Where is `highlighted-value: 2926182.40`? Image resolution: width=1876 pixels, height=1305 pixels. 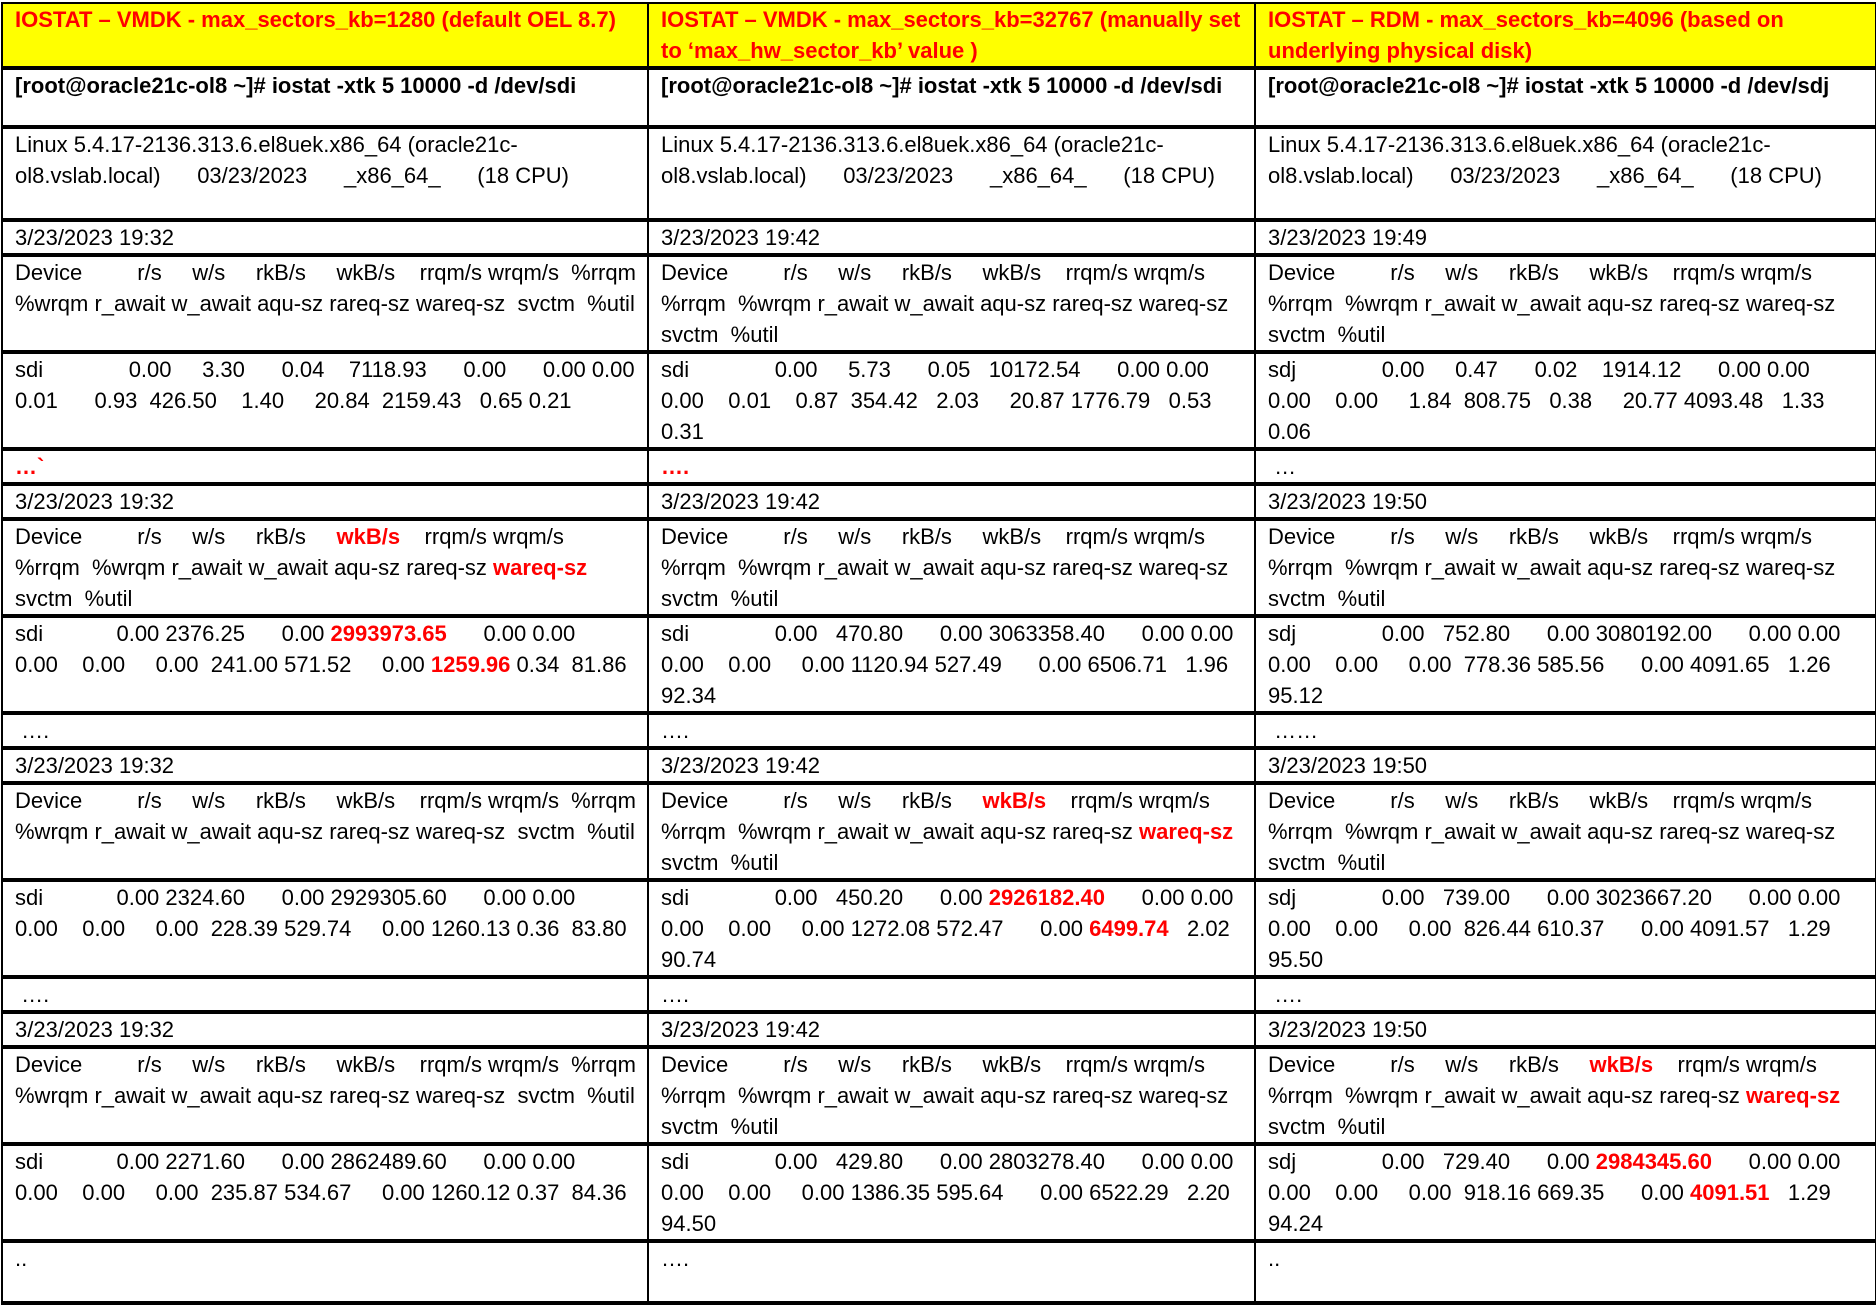 highlighted-value: 2926182.40 is located at coordinates (1046, 897).